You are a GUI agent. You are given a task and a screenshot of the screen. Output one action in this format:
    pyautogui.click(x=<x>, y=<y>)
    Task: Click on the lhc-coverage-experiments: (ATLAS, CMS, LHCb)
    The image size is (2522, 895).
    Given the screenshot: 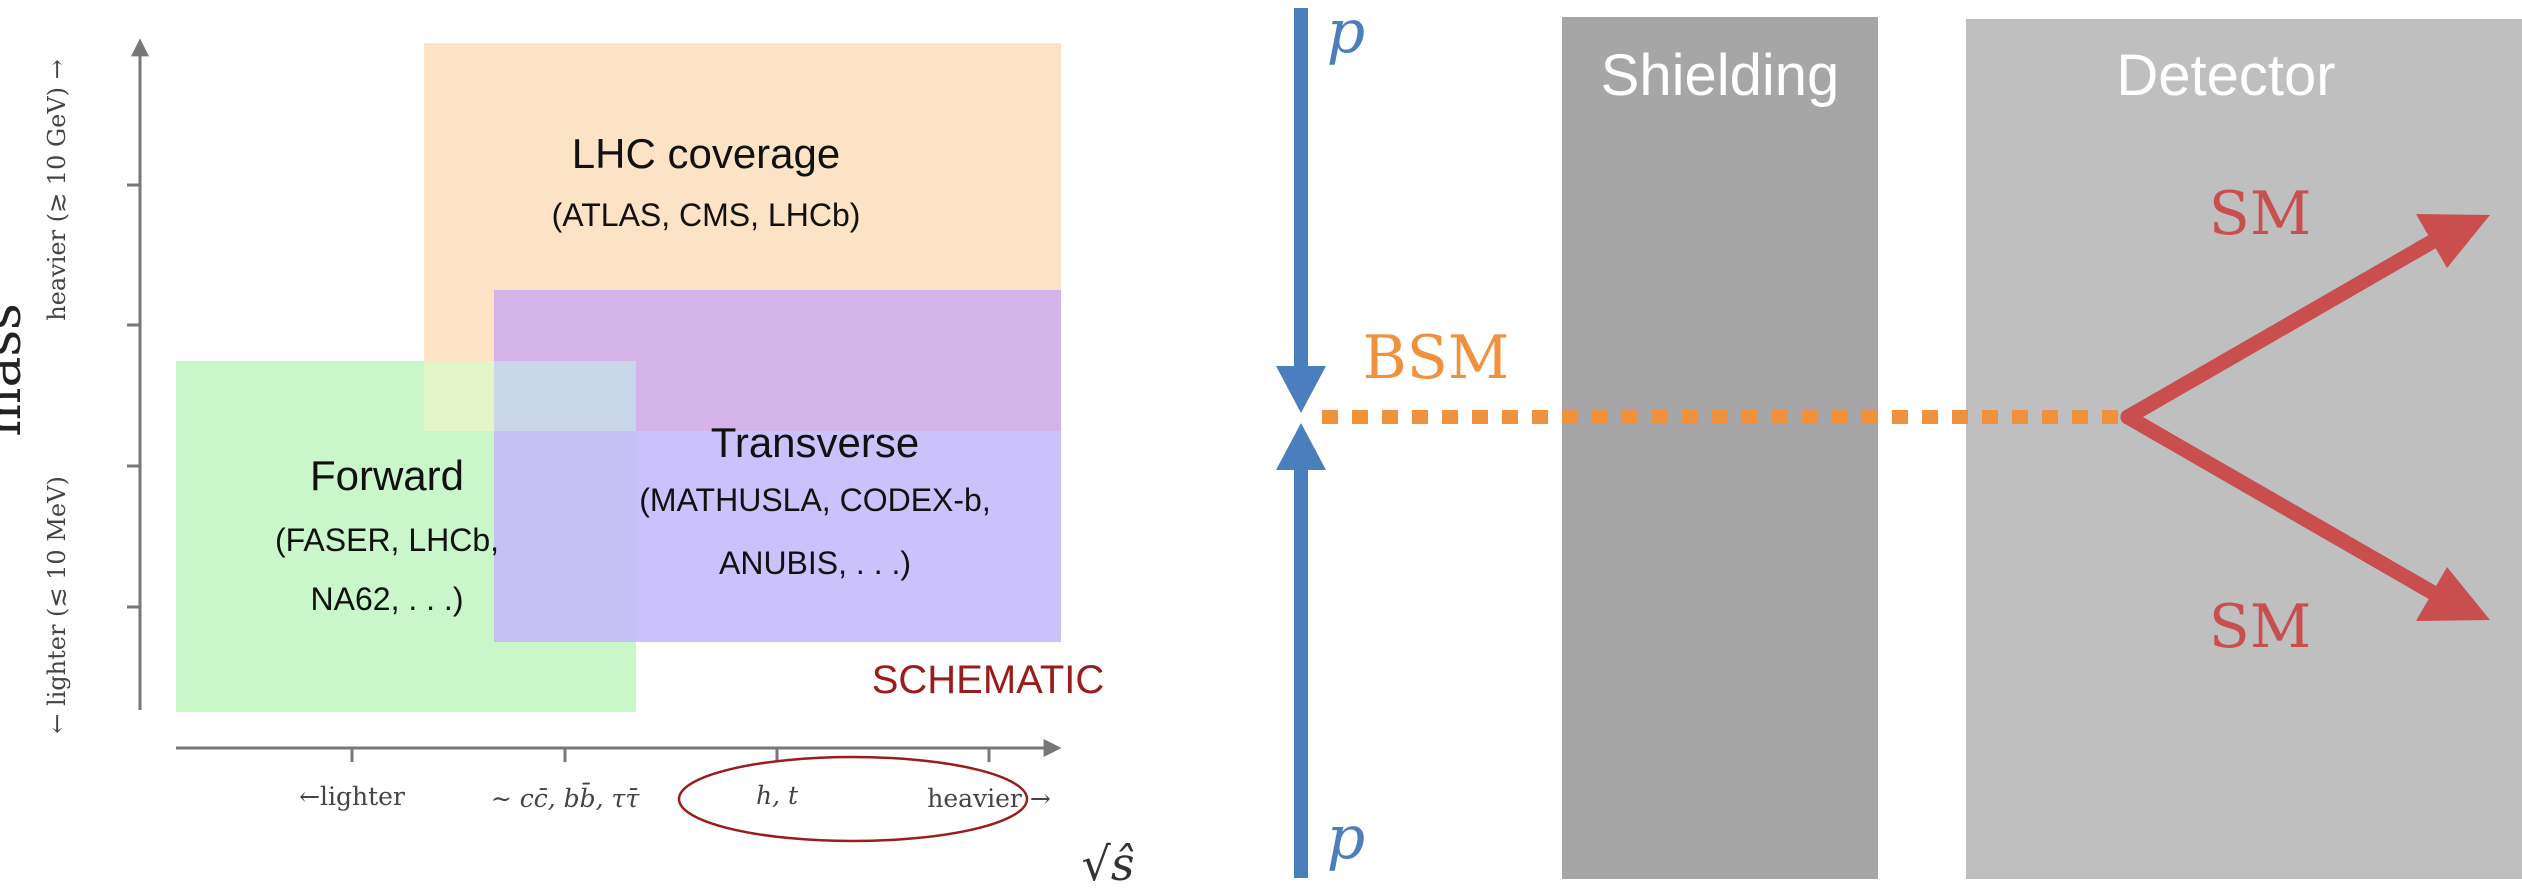 What is the action you would take?
    pyautogui.click(x=706, y=215)
    